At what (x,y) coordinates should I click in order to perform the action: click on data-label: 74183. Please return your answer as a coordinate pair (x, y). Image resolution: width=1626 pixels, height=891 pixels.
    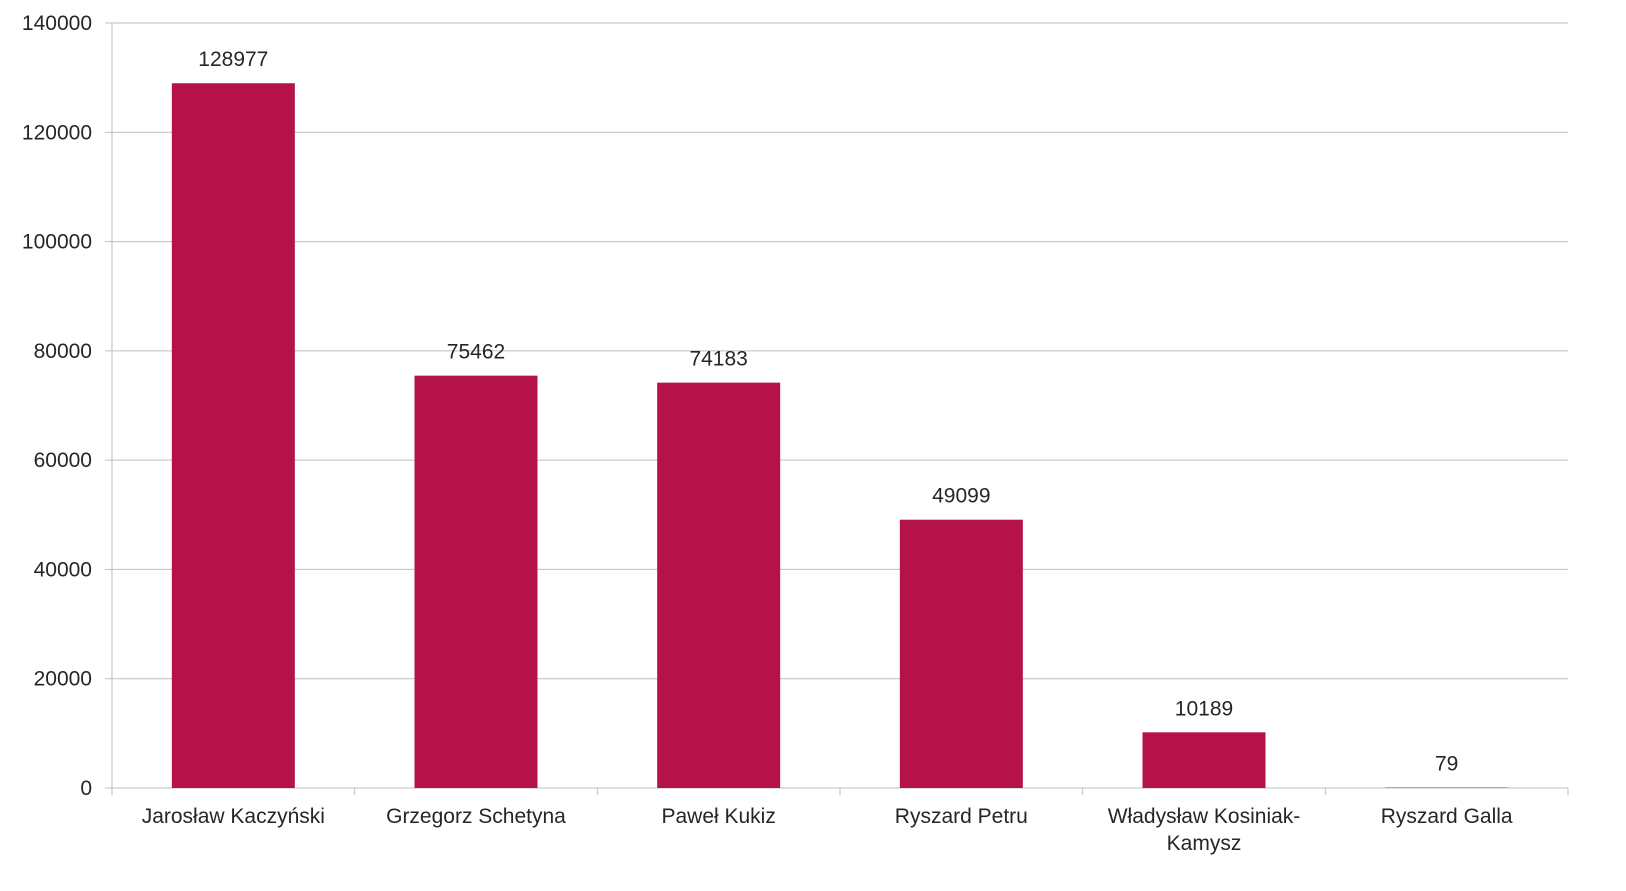
    Looking at the image, I should click on (718, 359).